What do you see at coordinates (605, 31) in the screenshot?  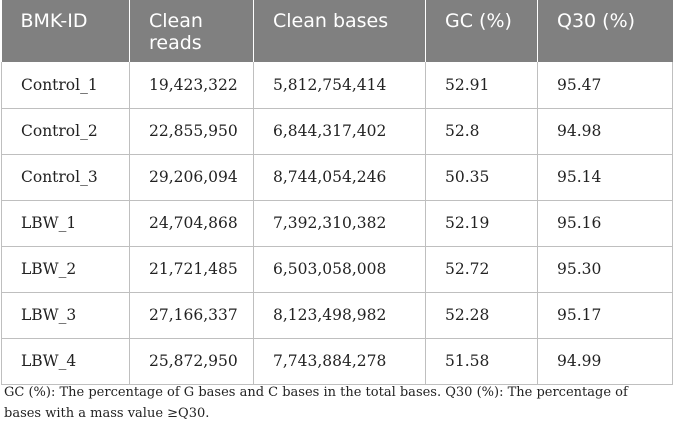 I see `header-q30: Q30 (%)` at bounding box center [605, 31].